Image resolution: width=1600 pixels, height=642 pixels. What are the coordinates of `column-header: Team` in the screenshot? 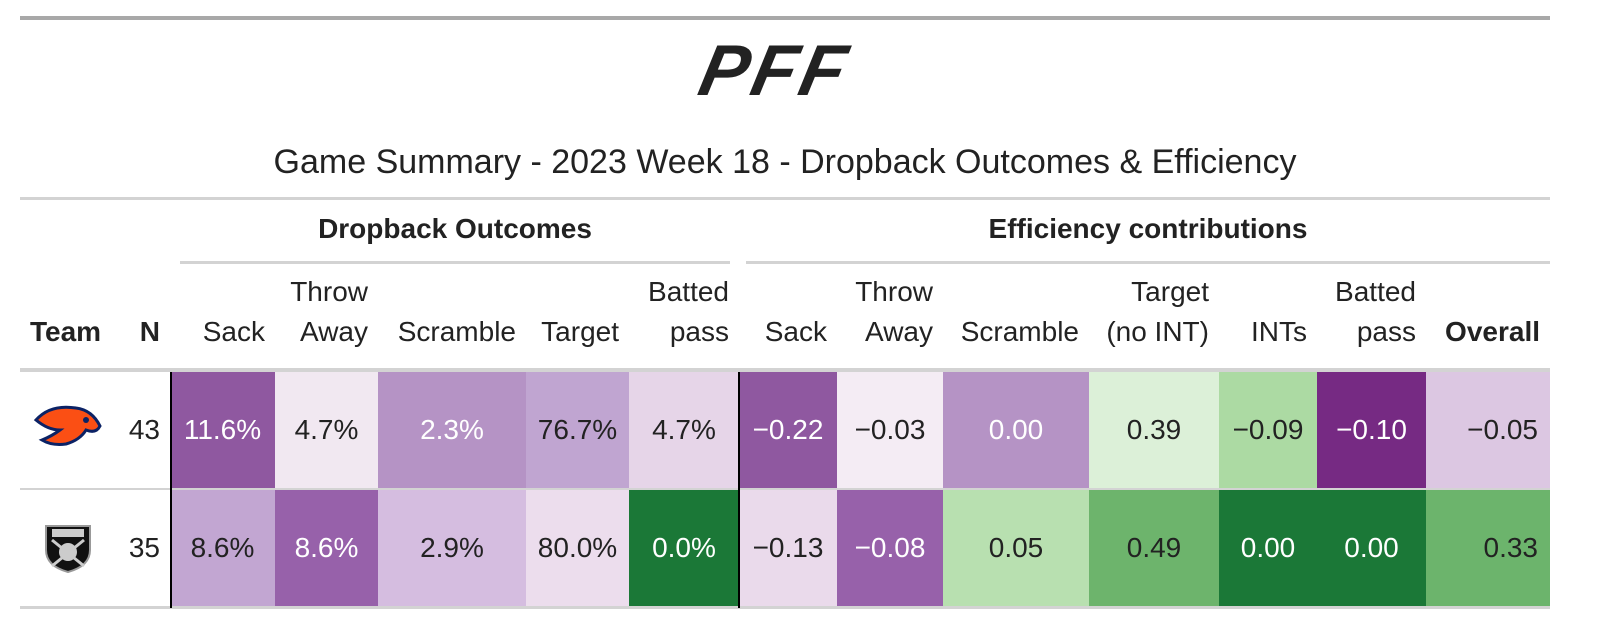 It's located at (66, 331).